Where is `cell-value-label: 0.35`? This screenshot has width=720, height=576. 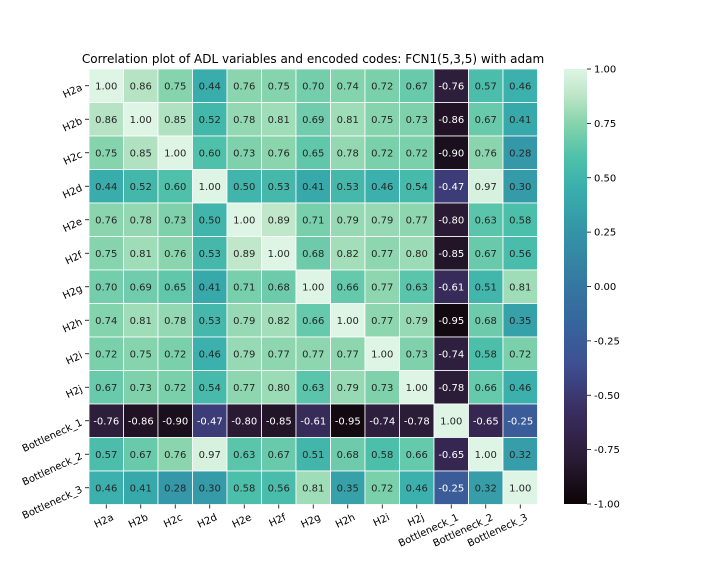 cell-value-label: 0.35 is located at coordinates (348, 488).